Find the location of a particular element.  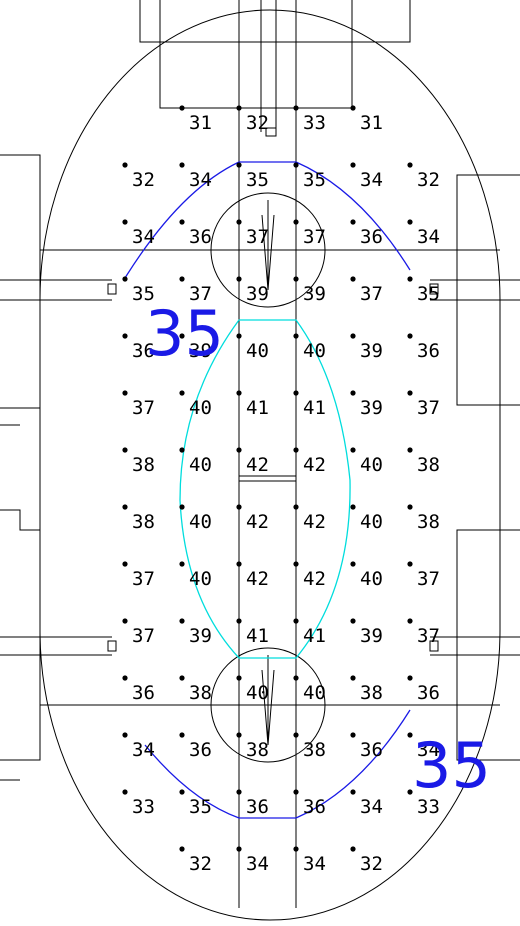

point-value: 35 is located at coordinates (200, 807).